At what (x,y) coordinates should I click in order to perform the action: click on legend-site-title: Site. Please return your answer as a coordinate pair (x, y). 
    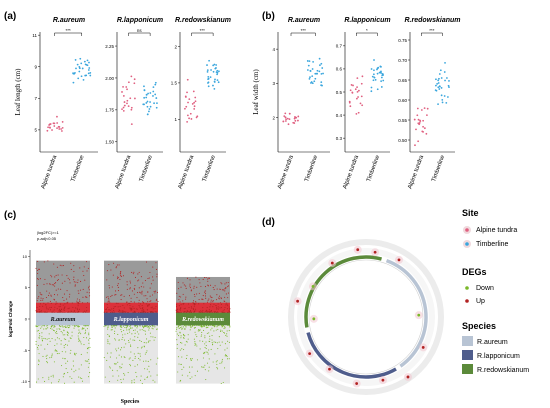
    Looking at the image, I should click on (470, 213).